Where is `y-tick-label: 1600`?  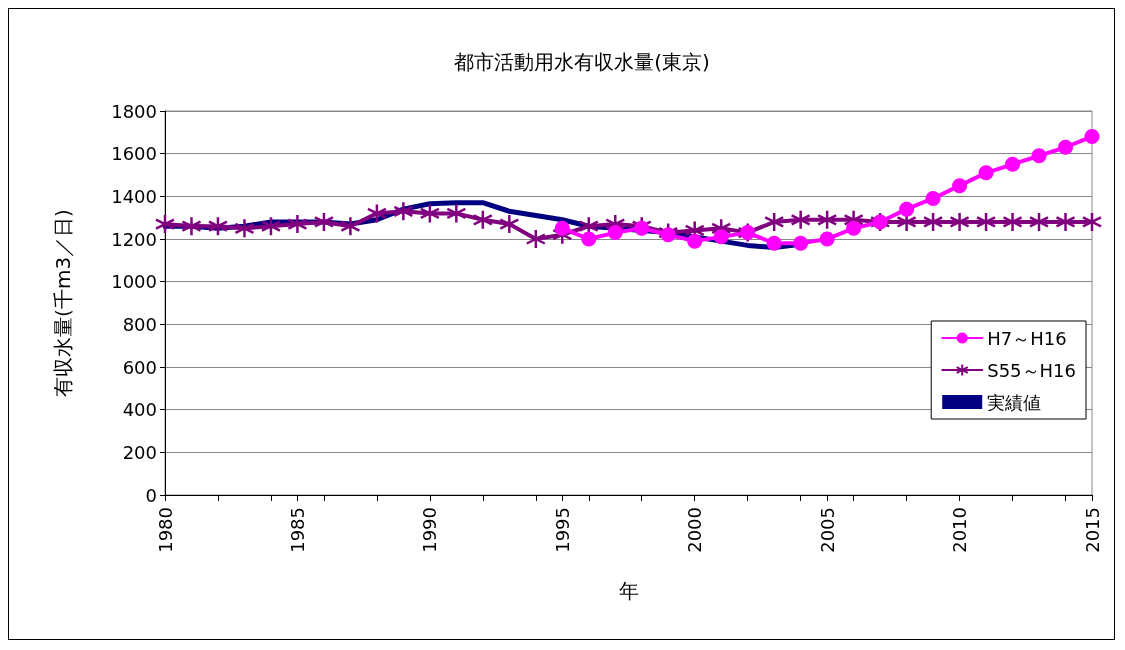
y-tick-label: 1600 is located at coordinates (134, 154).